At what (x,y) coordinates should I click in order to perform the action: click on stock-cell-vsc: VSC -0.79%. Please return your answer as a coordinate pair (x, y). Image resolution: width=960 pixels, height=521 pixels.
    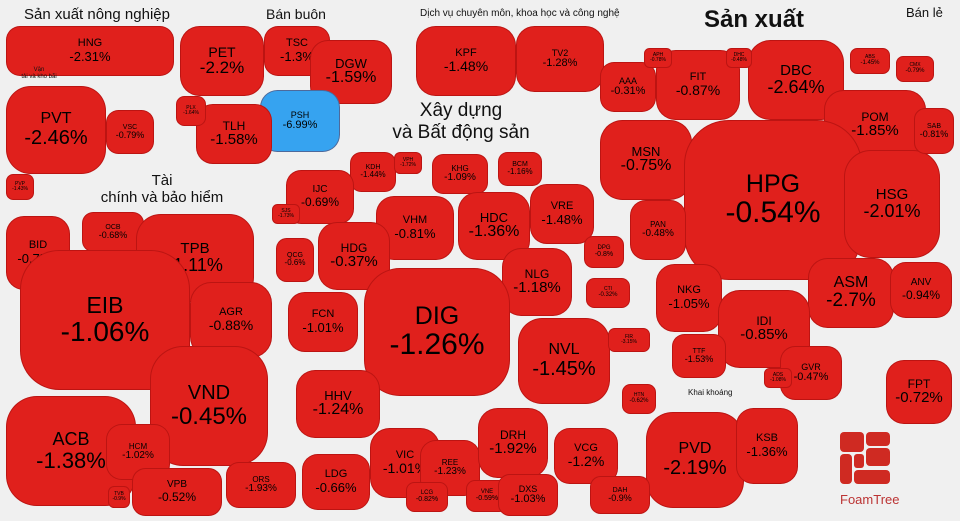
    Looking at the image, I should click on (130, 132).